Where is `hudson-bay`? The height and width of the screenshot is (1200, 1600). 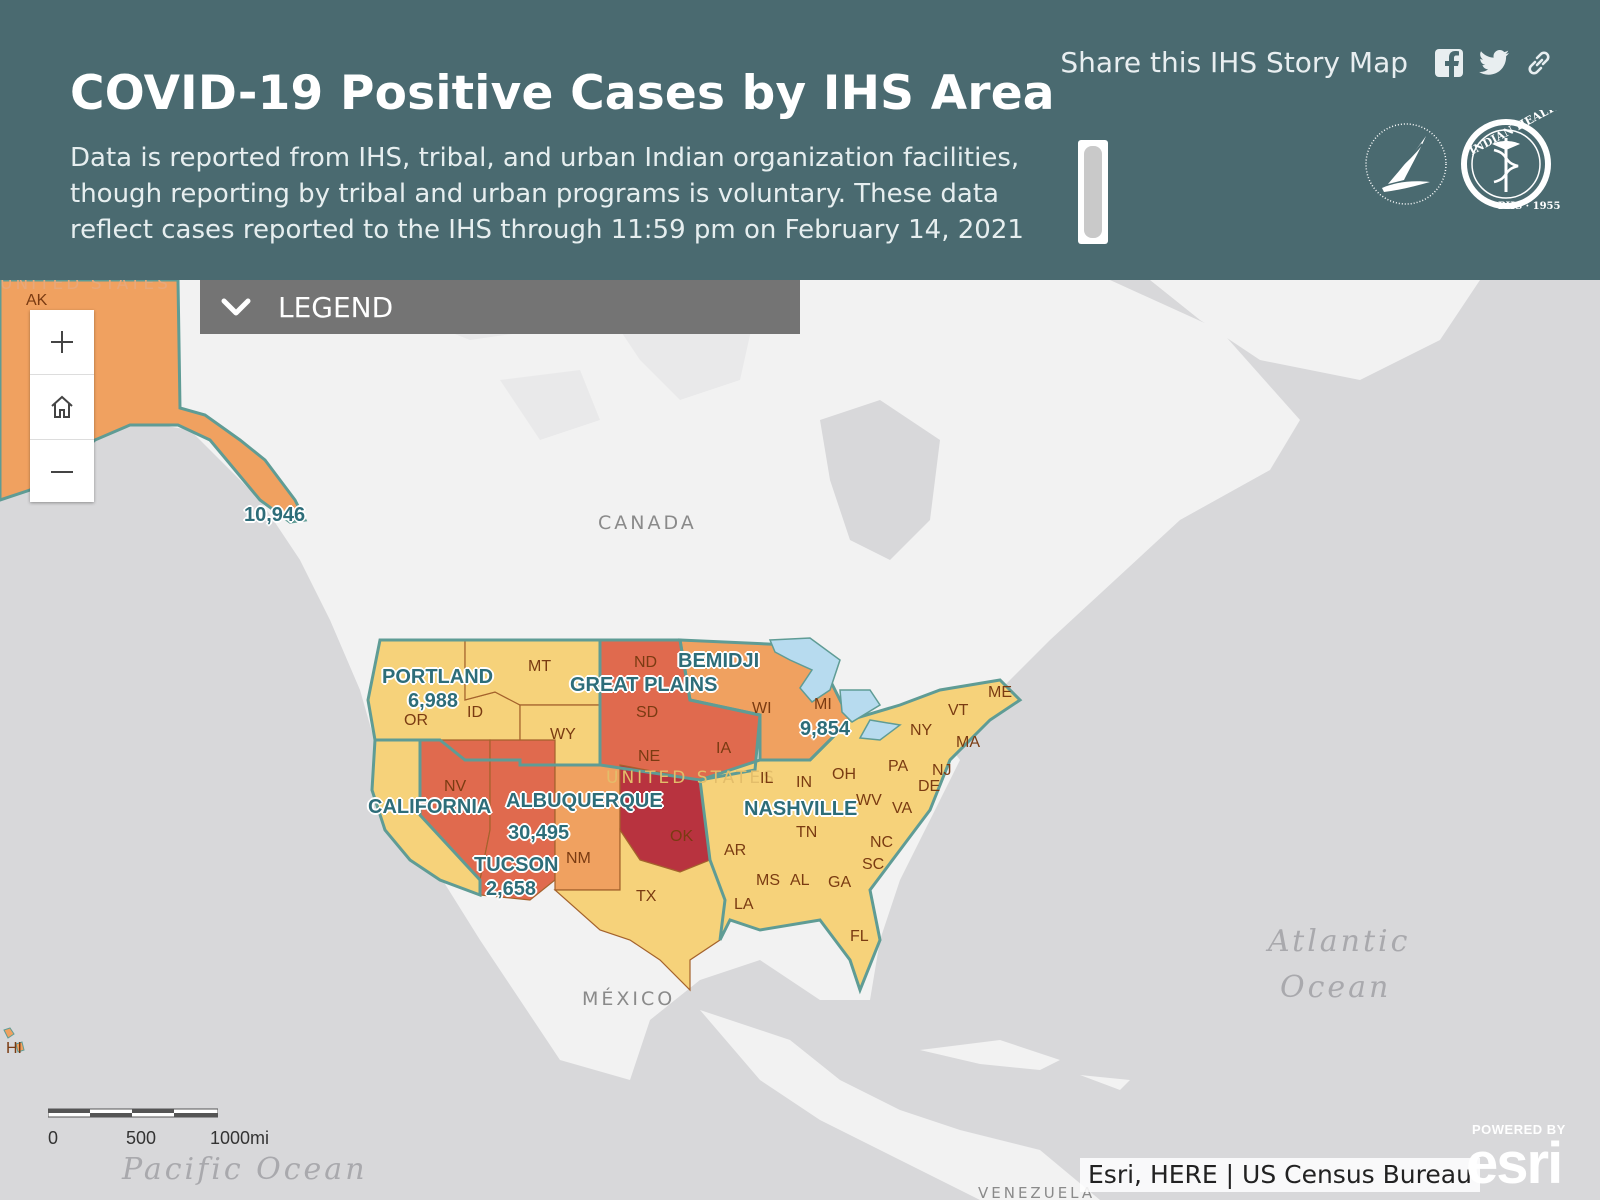 hudson-bay is located at coordinates (880, 480).